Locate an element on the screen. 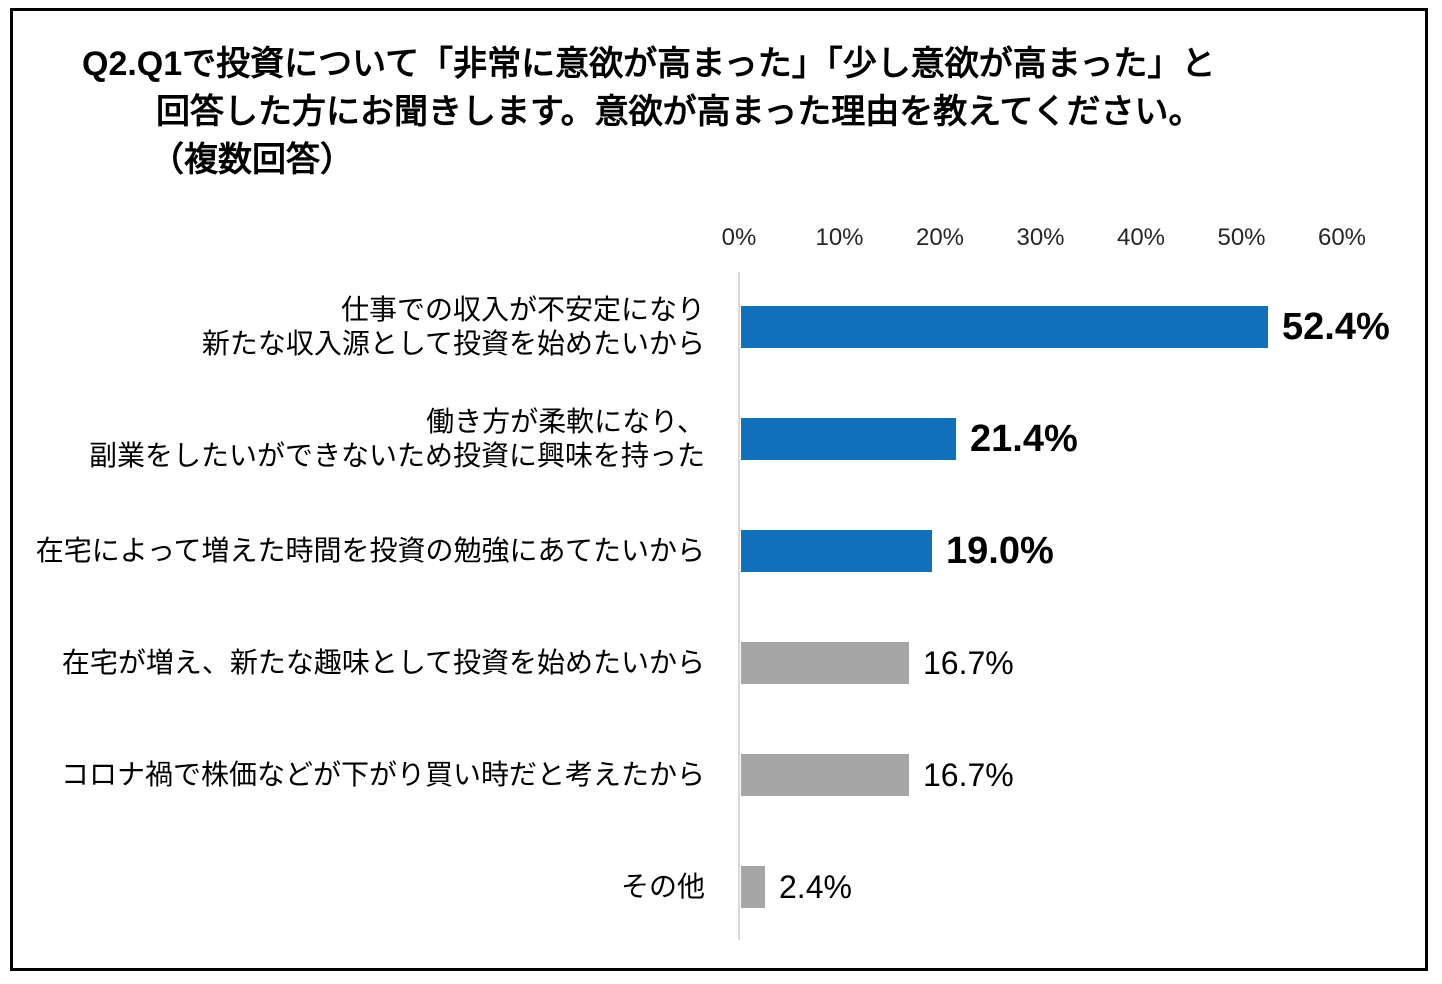 This screenshot has height=984, width=1442. category-label: その他 is located at coordinates (352, 887).